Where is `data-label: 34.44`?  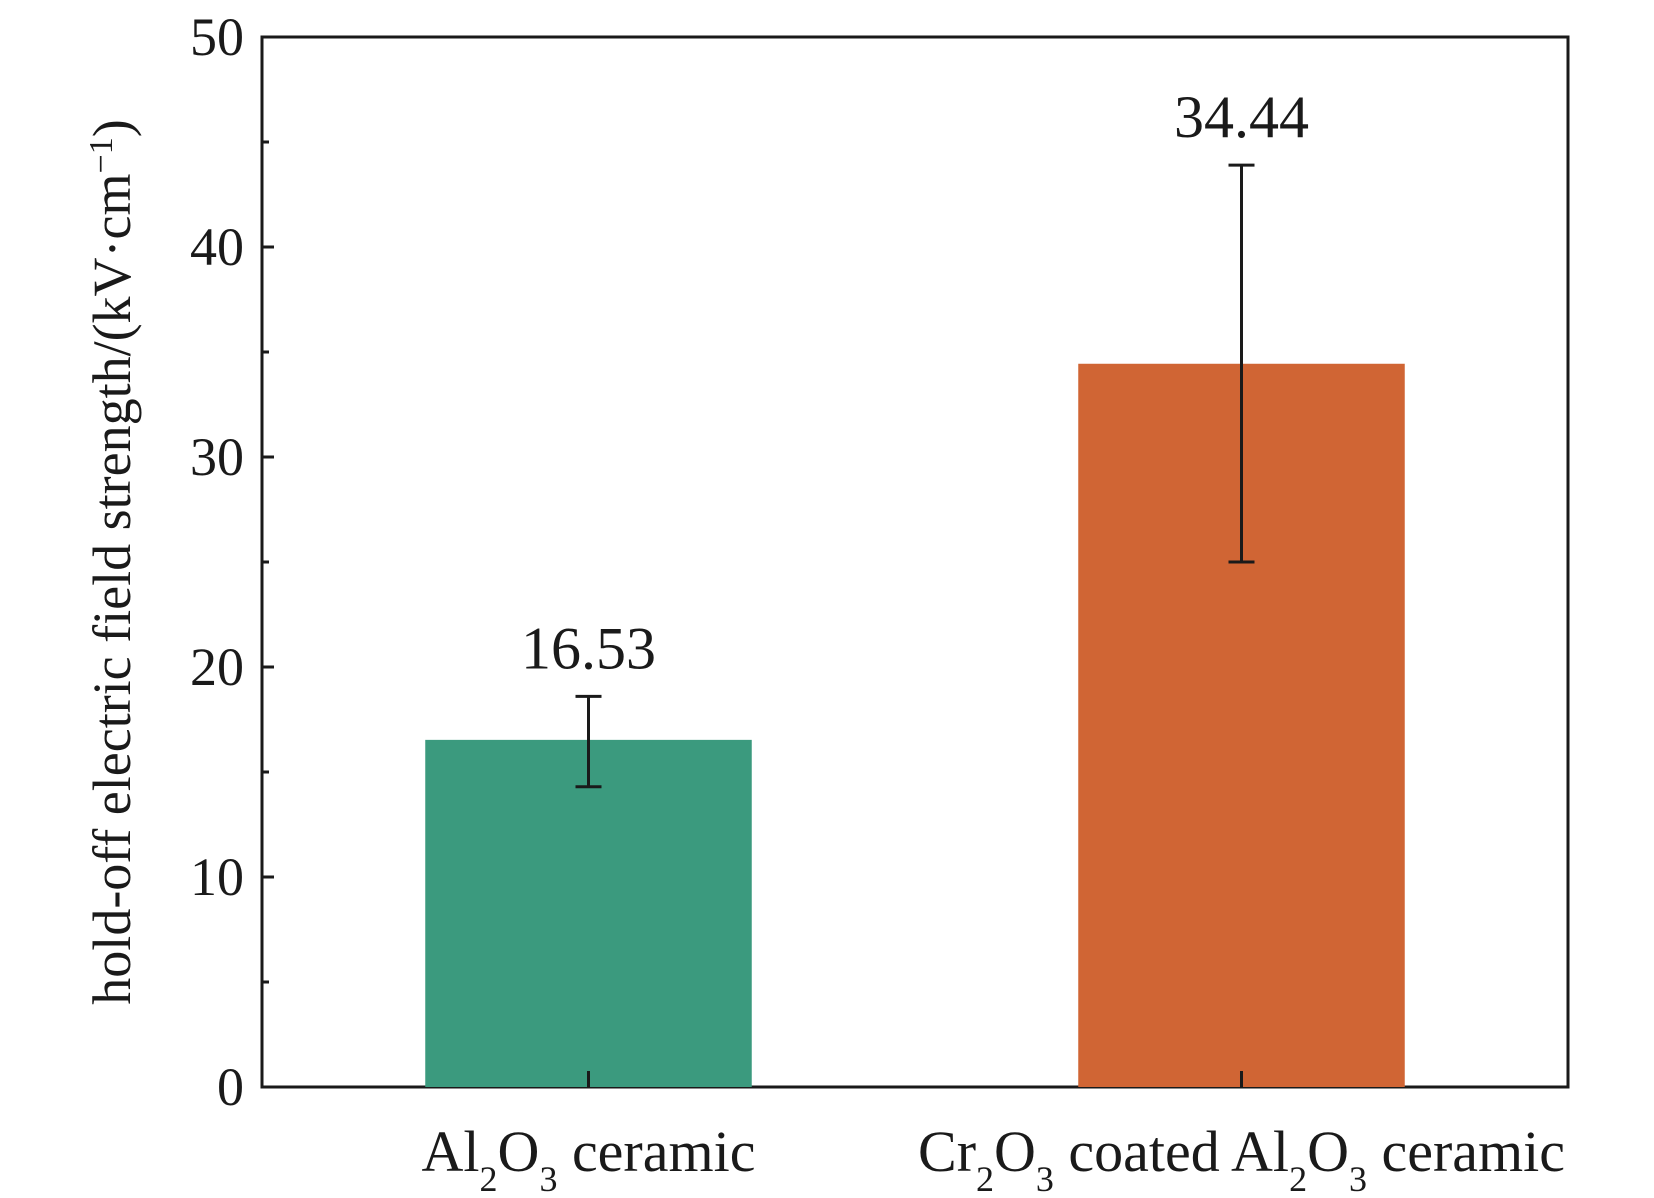 data-label: 34.44 is located at coordinates (1241, 117).